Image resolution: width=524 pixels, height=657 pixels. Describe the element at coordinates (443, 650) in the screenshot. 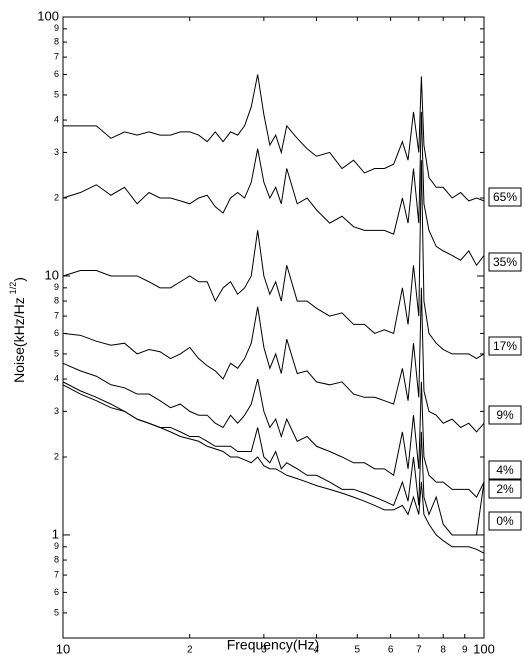

I see `x-tick-label: 8` at that location.